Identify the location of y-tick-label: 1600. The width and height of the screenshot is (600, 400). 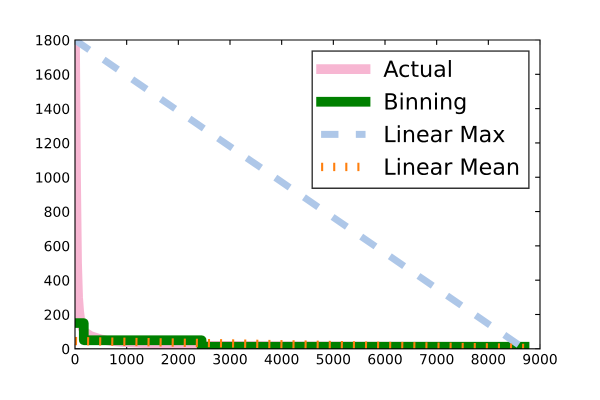
(53, 74).